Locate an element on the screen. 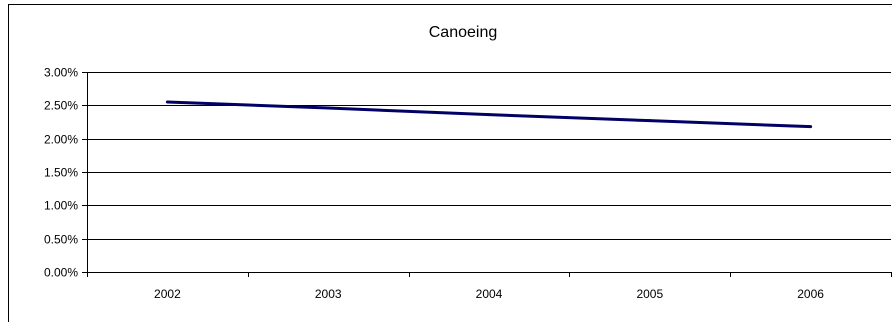 This screenshot has width=892, height=323. y-tick-label: 3.00% is located at coordinates (61, 73).